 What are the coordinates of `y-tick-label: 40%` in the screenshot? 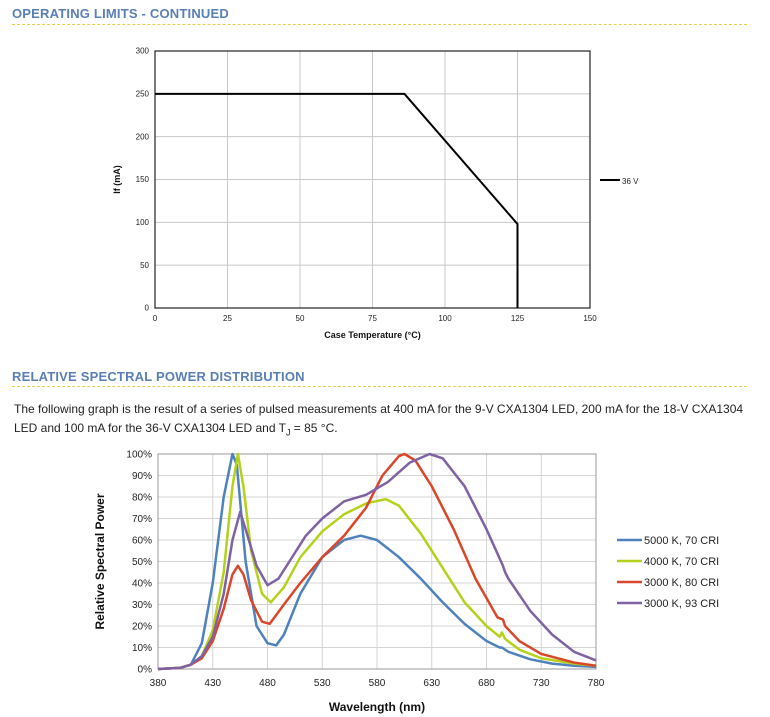 It's located at (142, 583).